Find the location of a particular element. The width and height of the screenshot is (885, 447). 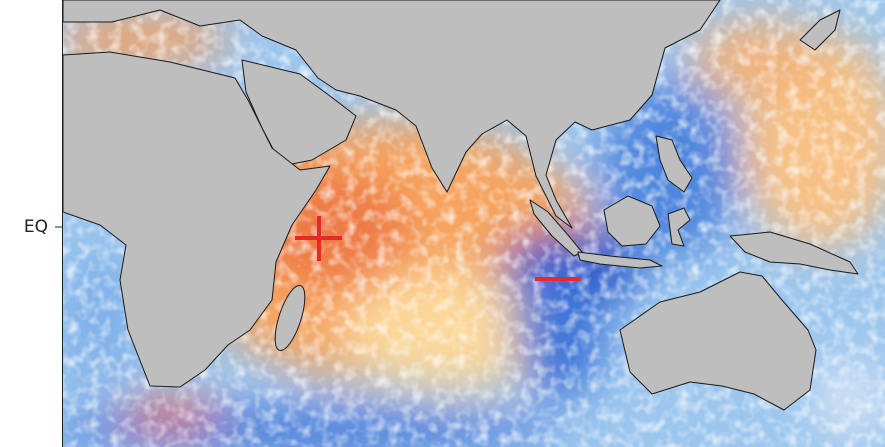

new-guinea is located at coordinates (794, 253).